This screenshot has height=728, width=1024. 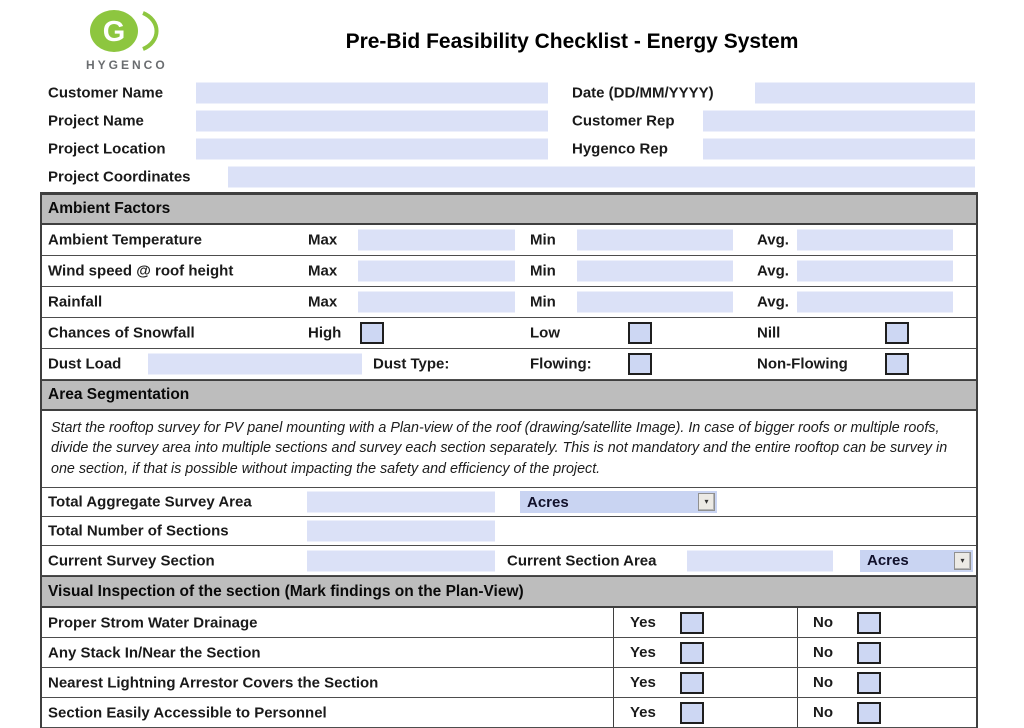 I want to click on hygenco-rep-label: Hygenco Rep, so click(x=620, y=149).